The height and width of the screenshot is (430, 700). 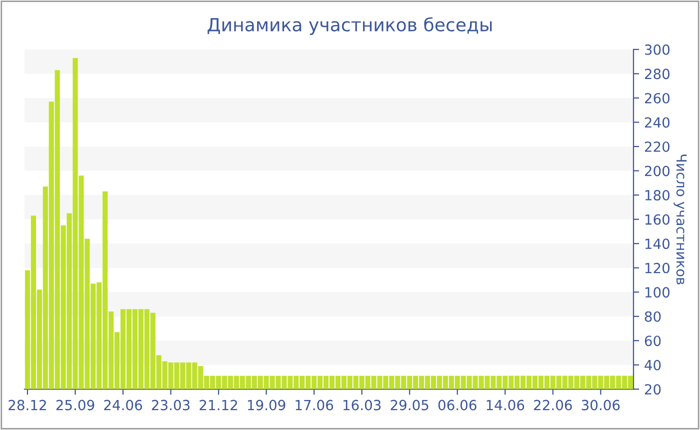 I want to click on y-tick-label: 220, so click(x=657, y=146).